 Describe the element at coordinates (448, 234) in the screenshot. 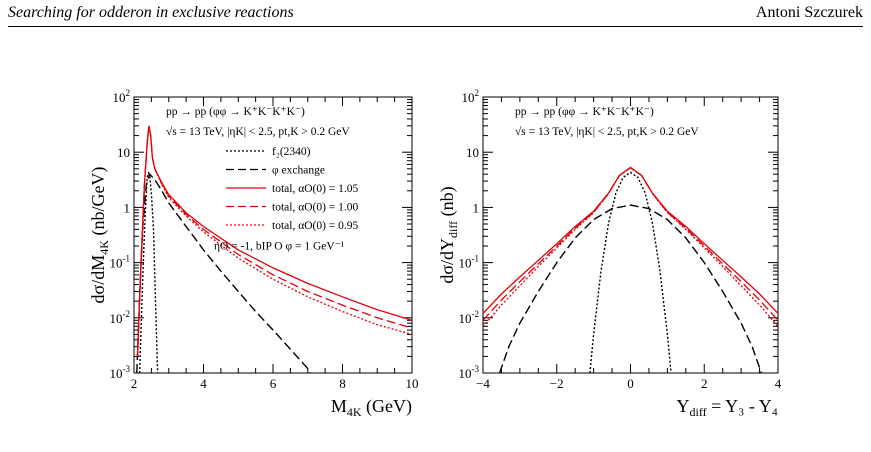

I see `y-axis-title: dσ/dYdiff (nb)` at that location.